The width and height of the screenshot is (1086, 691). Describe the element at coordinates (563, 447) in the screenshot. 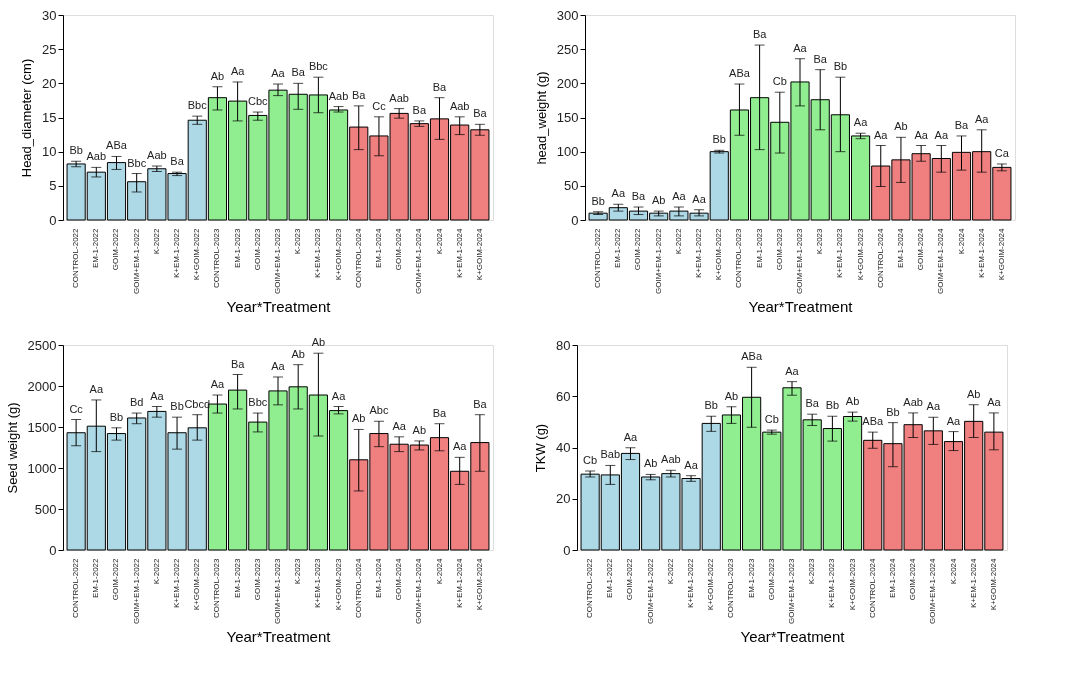

I see `y-tick-label: 40` at that location.